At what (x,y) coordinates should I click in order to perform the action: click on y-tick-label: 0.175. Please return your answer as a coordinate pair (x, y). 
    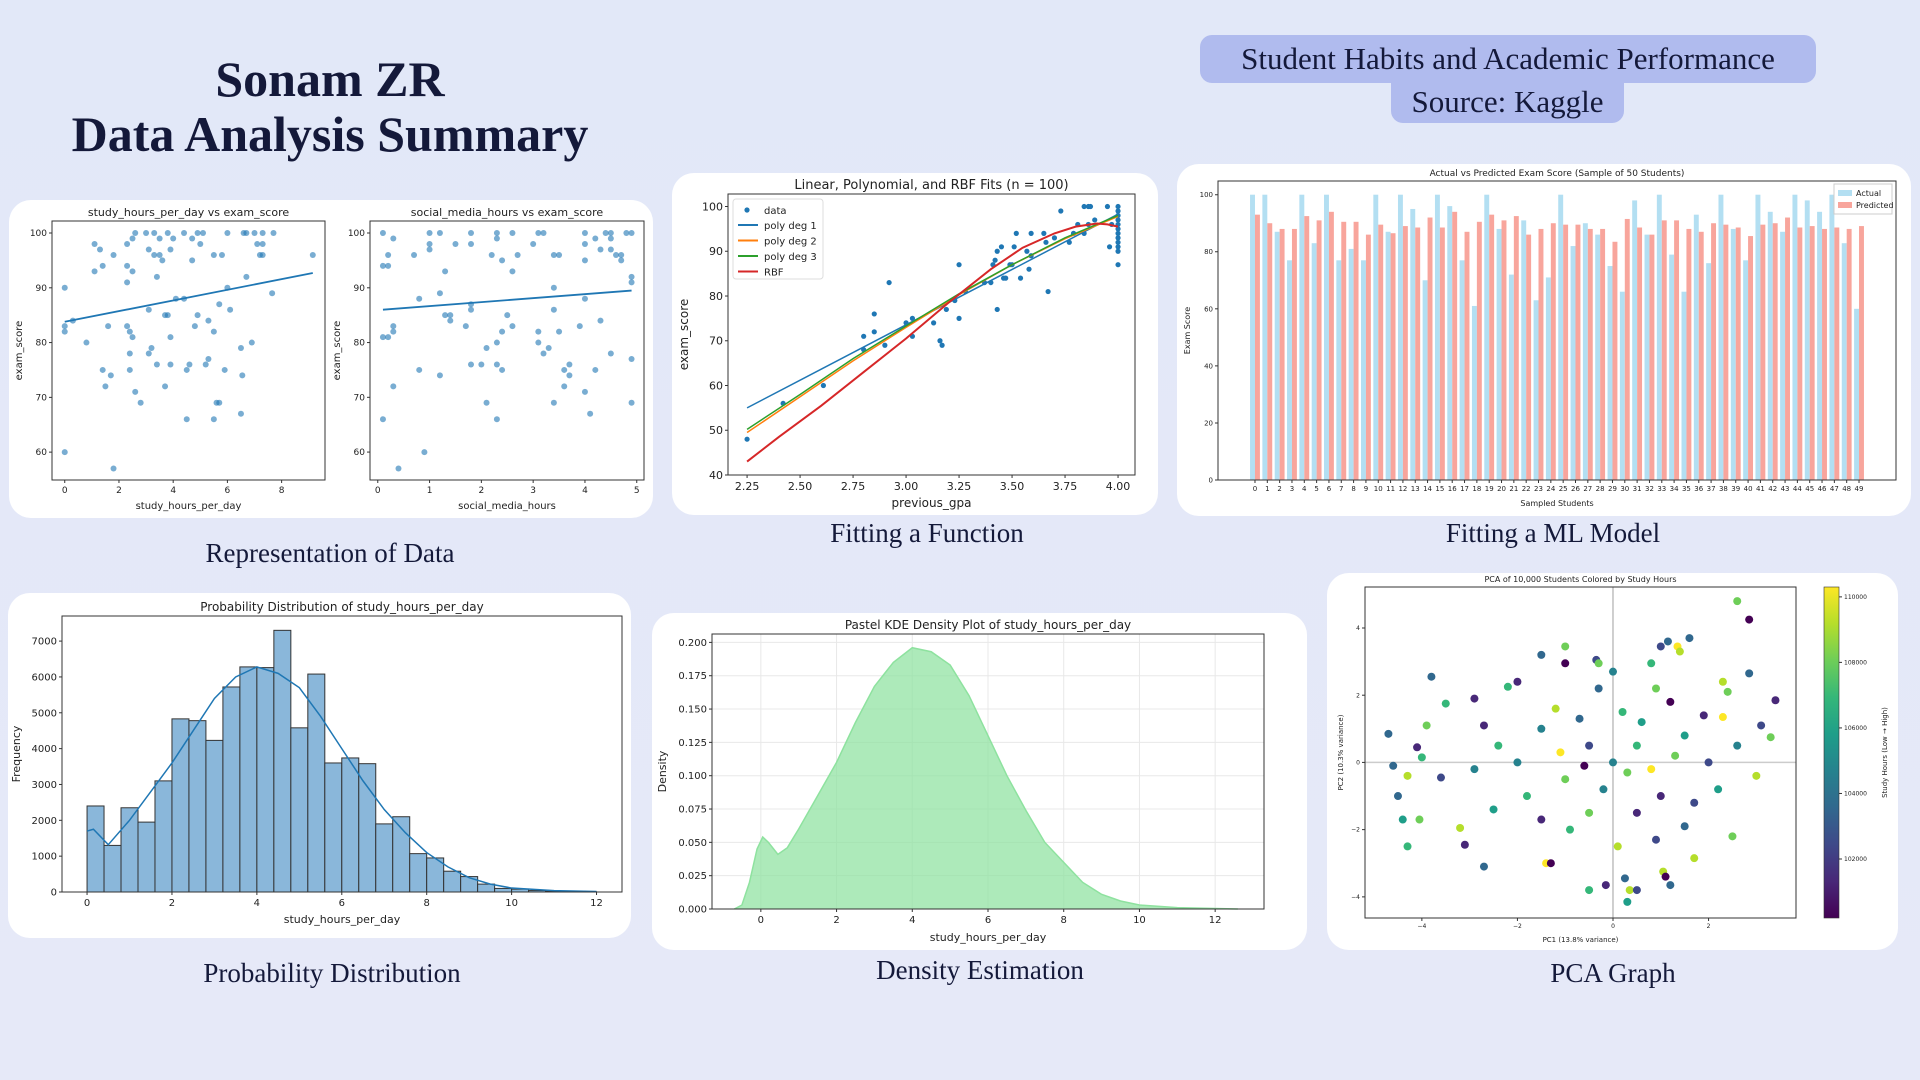
    Looking at the image, I should click on (692, 676).